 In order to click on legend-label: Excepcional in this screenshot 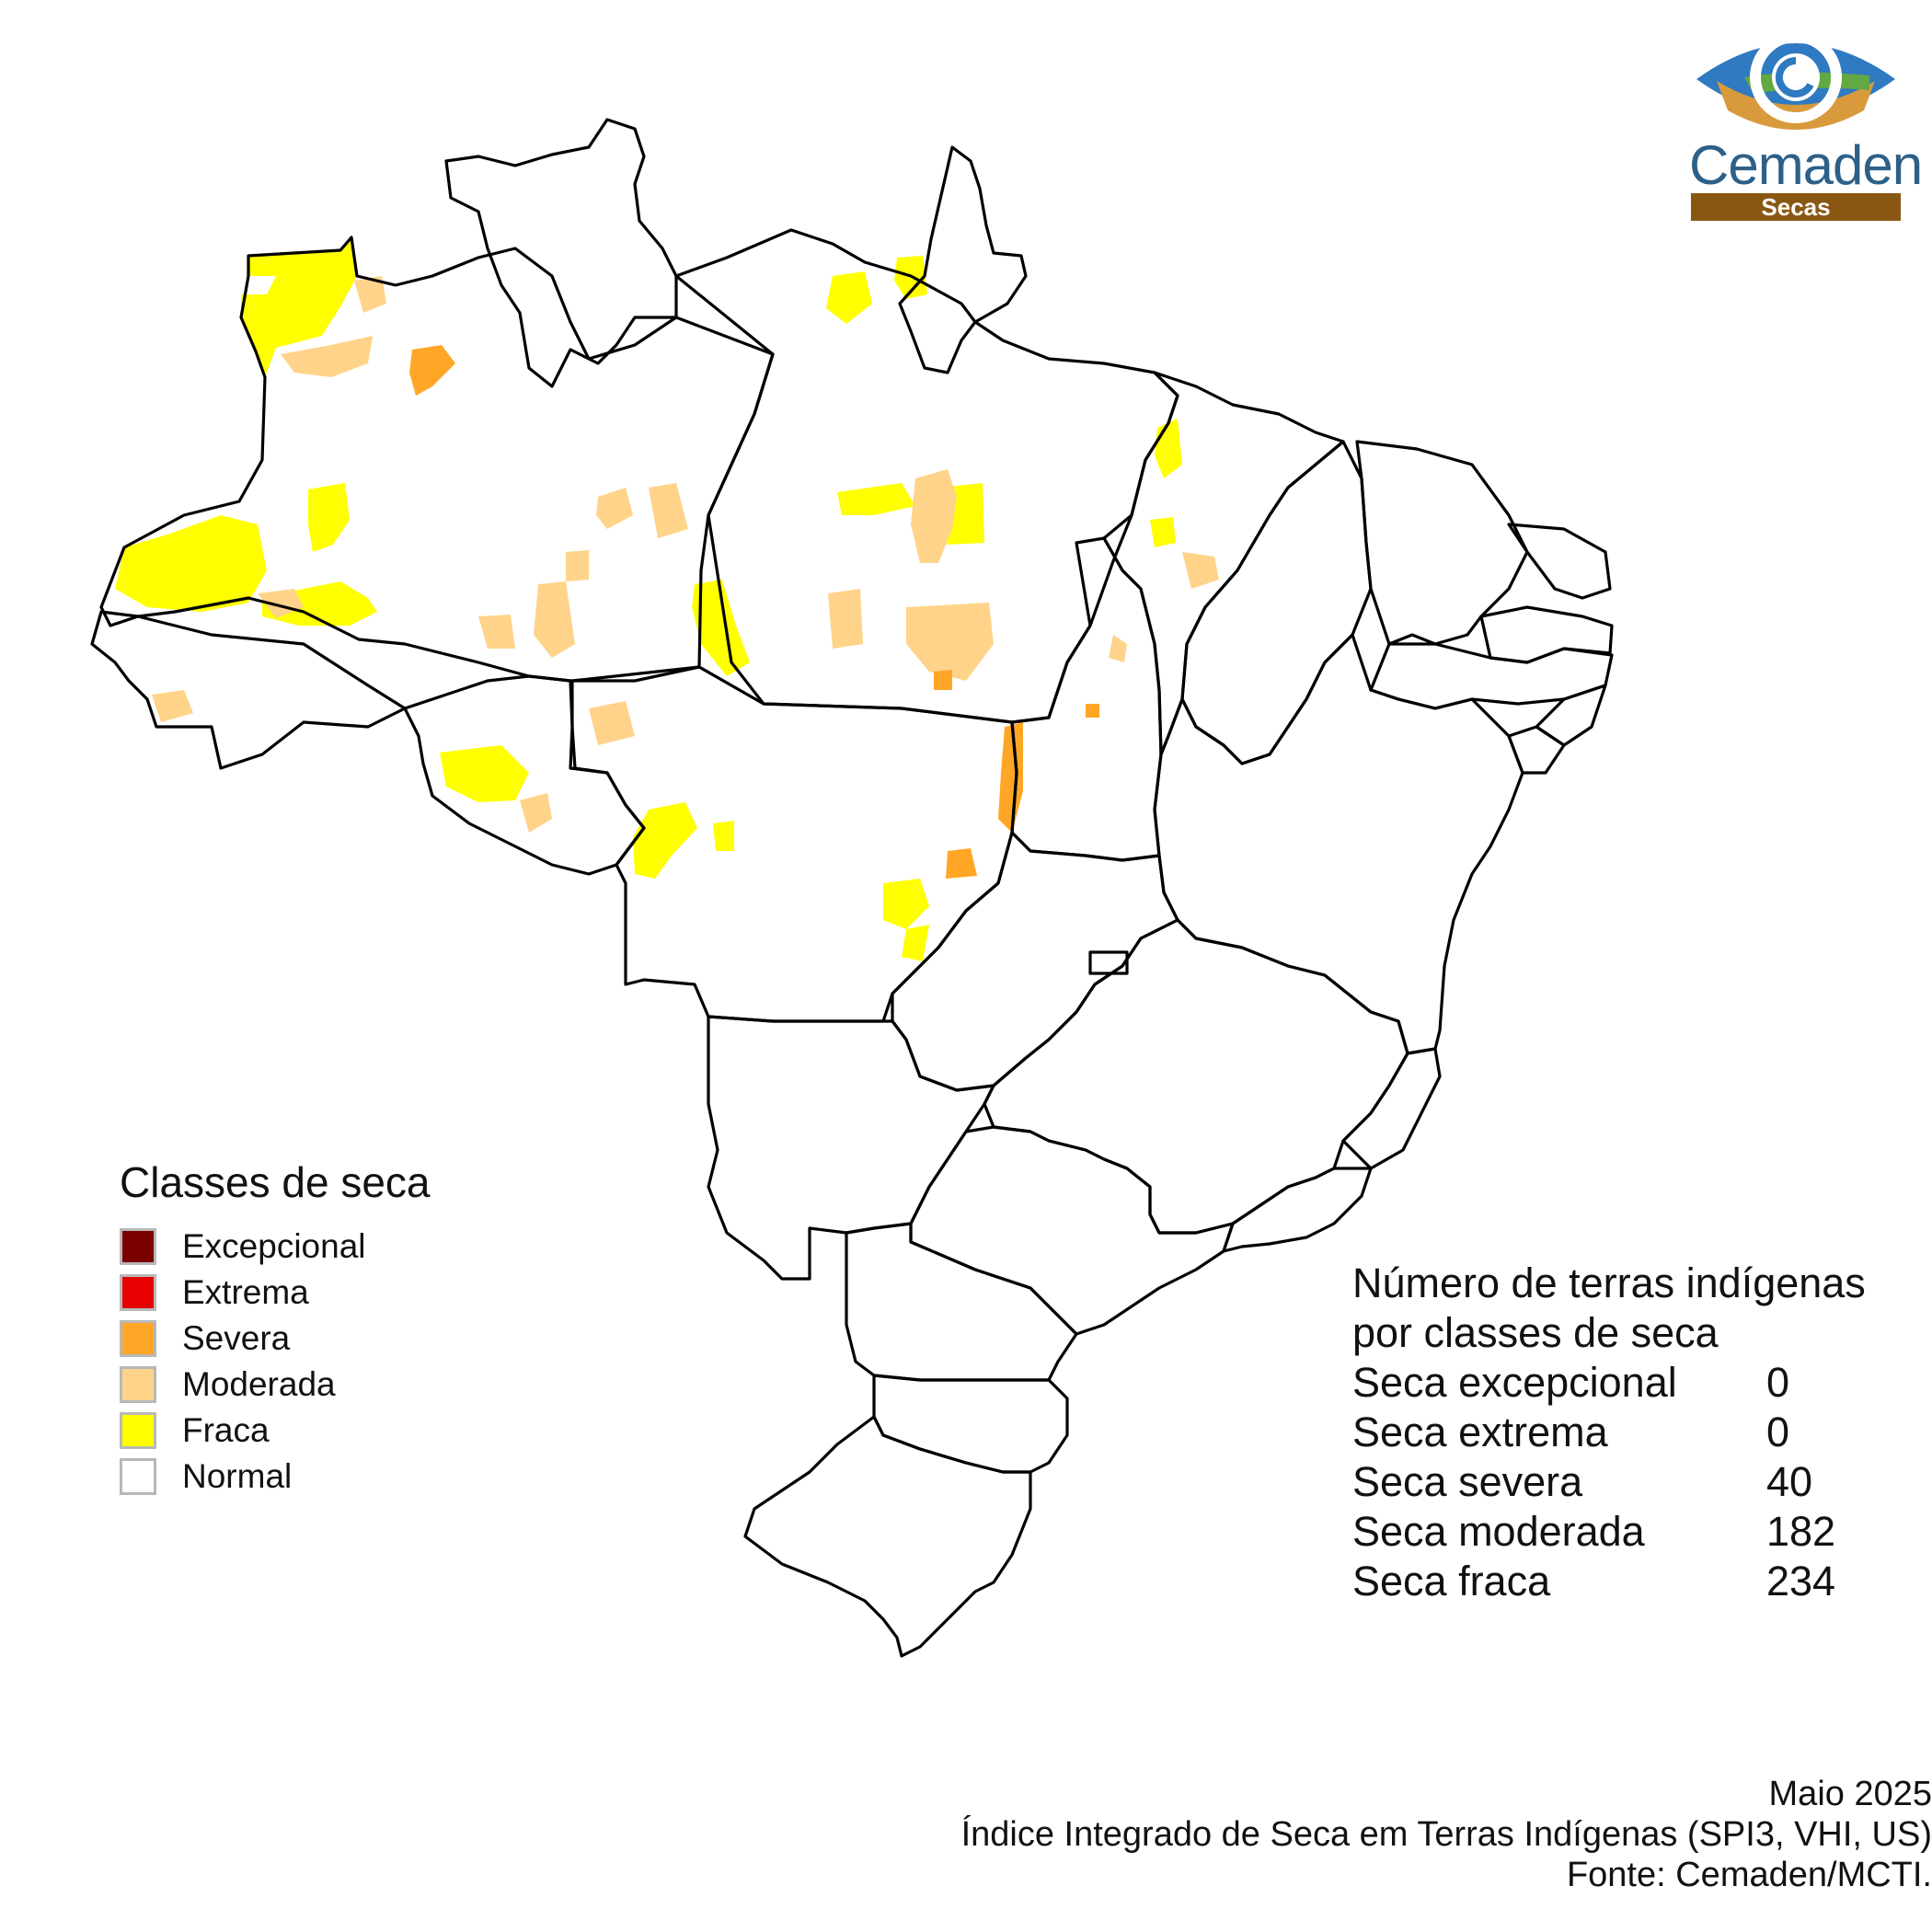, I will do `click(274, 1246)`.